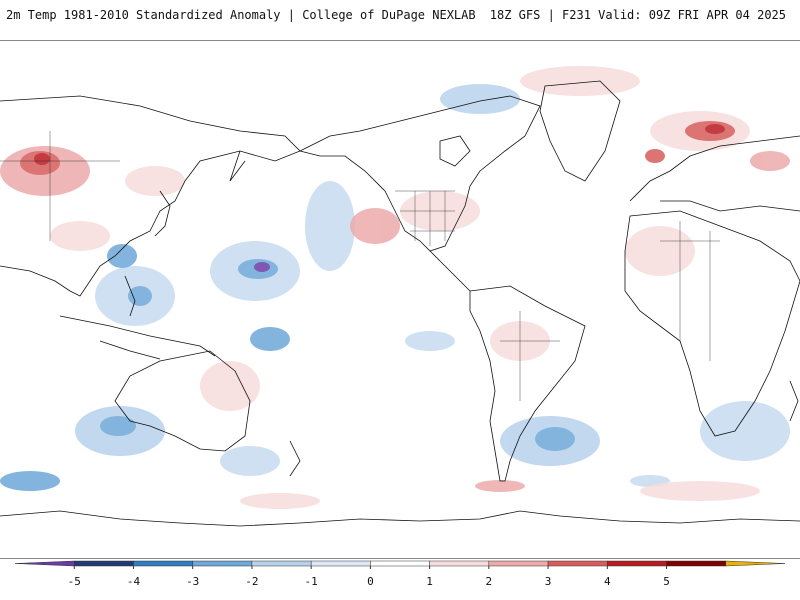 The image size is (800, 600). What do you see at coordinates (666, 581) in the screenshot?
I see `colorbar-tick-label: 5` at bounding box center [666, 581].